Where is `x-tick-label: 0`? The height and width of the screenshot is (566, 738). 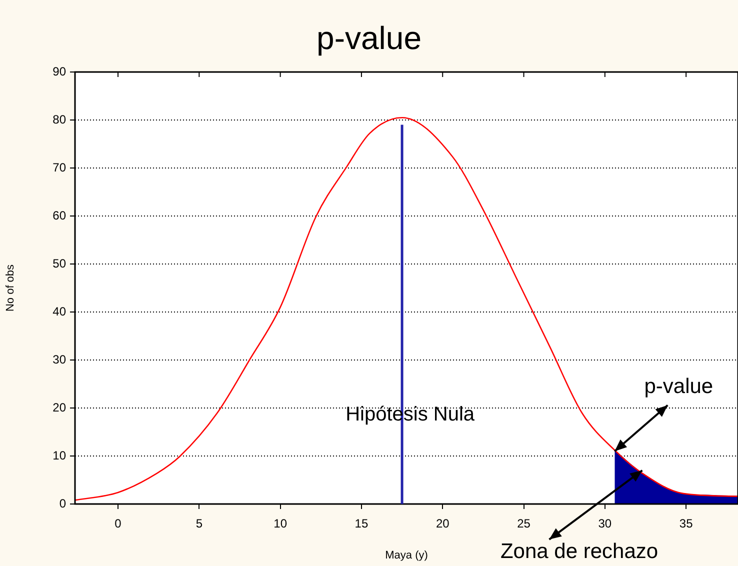
x-tick-label: 0 is located at coordinates (118, 523).